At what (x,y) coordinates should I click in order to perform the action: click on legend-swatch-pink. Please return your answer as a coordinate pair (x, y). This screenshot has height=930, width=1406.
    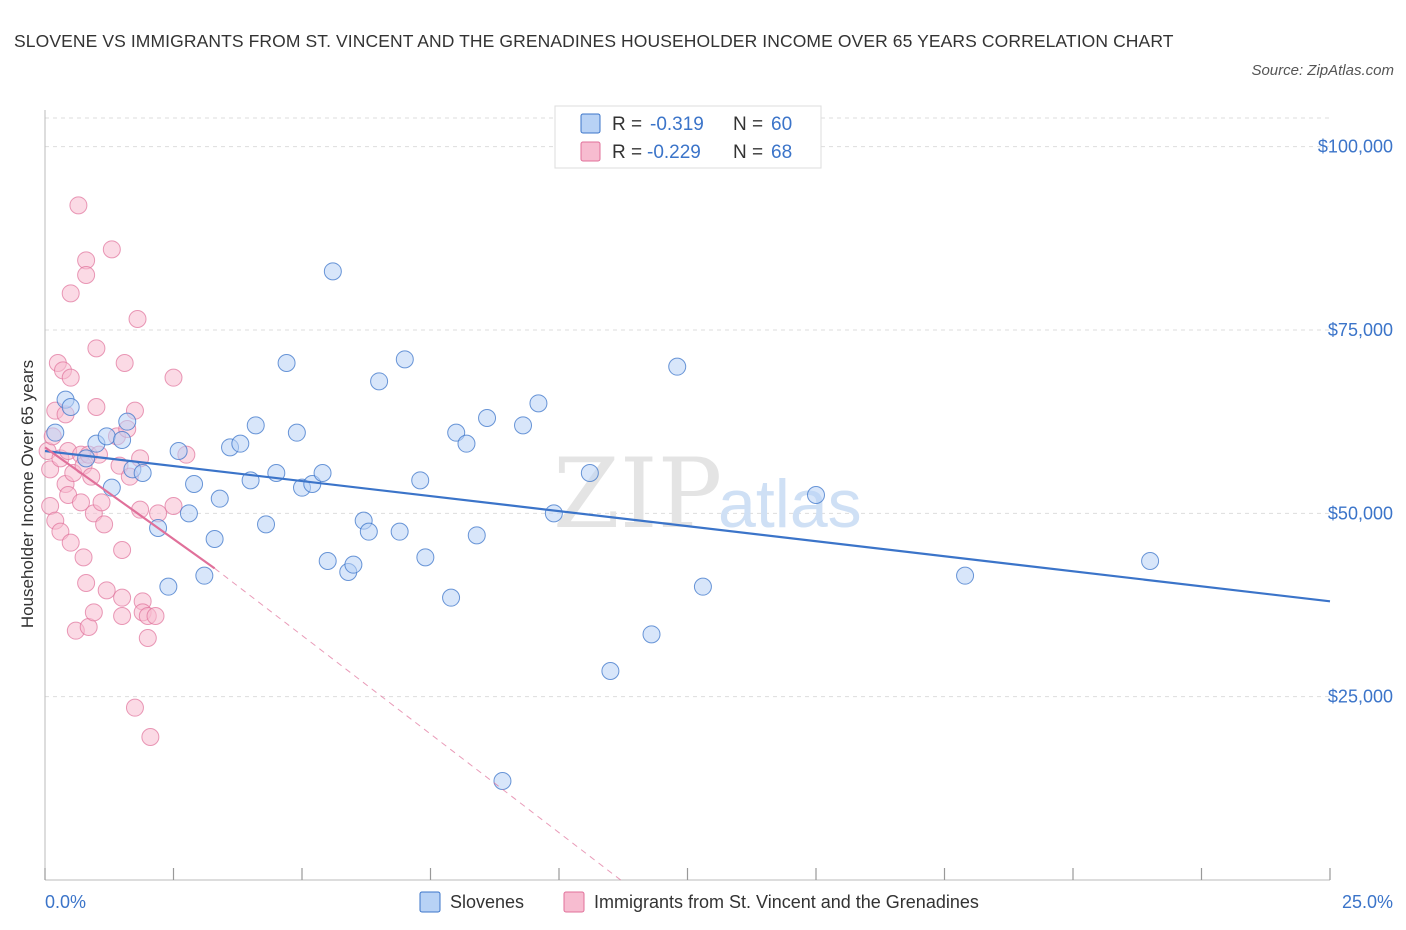
    Looking at the image, I should click on (590, 151).